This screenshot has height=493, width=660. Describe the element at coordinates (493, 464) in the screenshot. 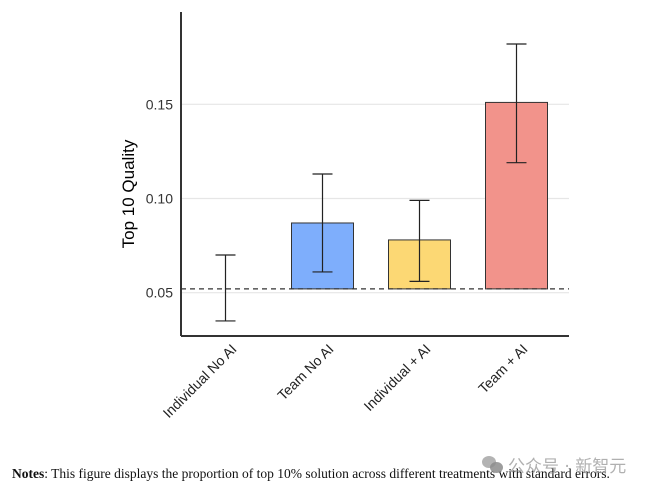

I see `wechat-icon` at that location.